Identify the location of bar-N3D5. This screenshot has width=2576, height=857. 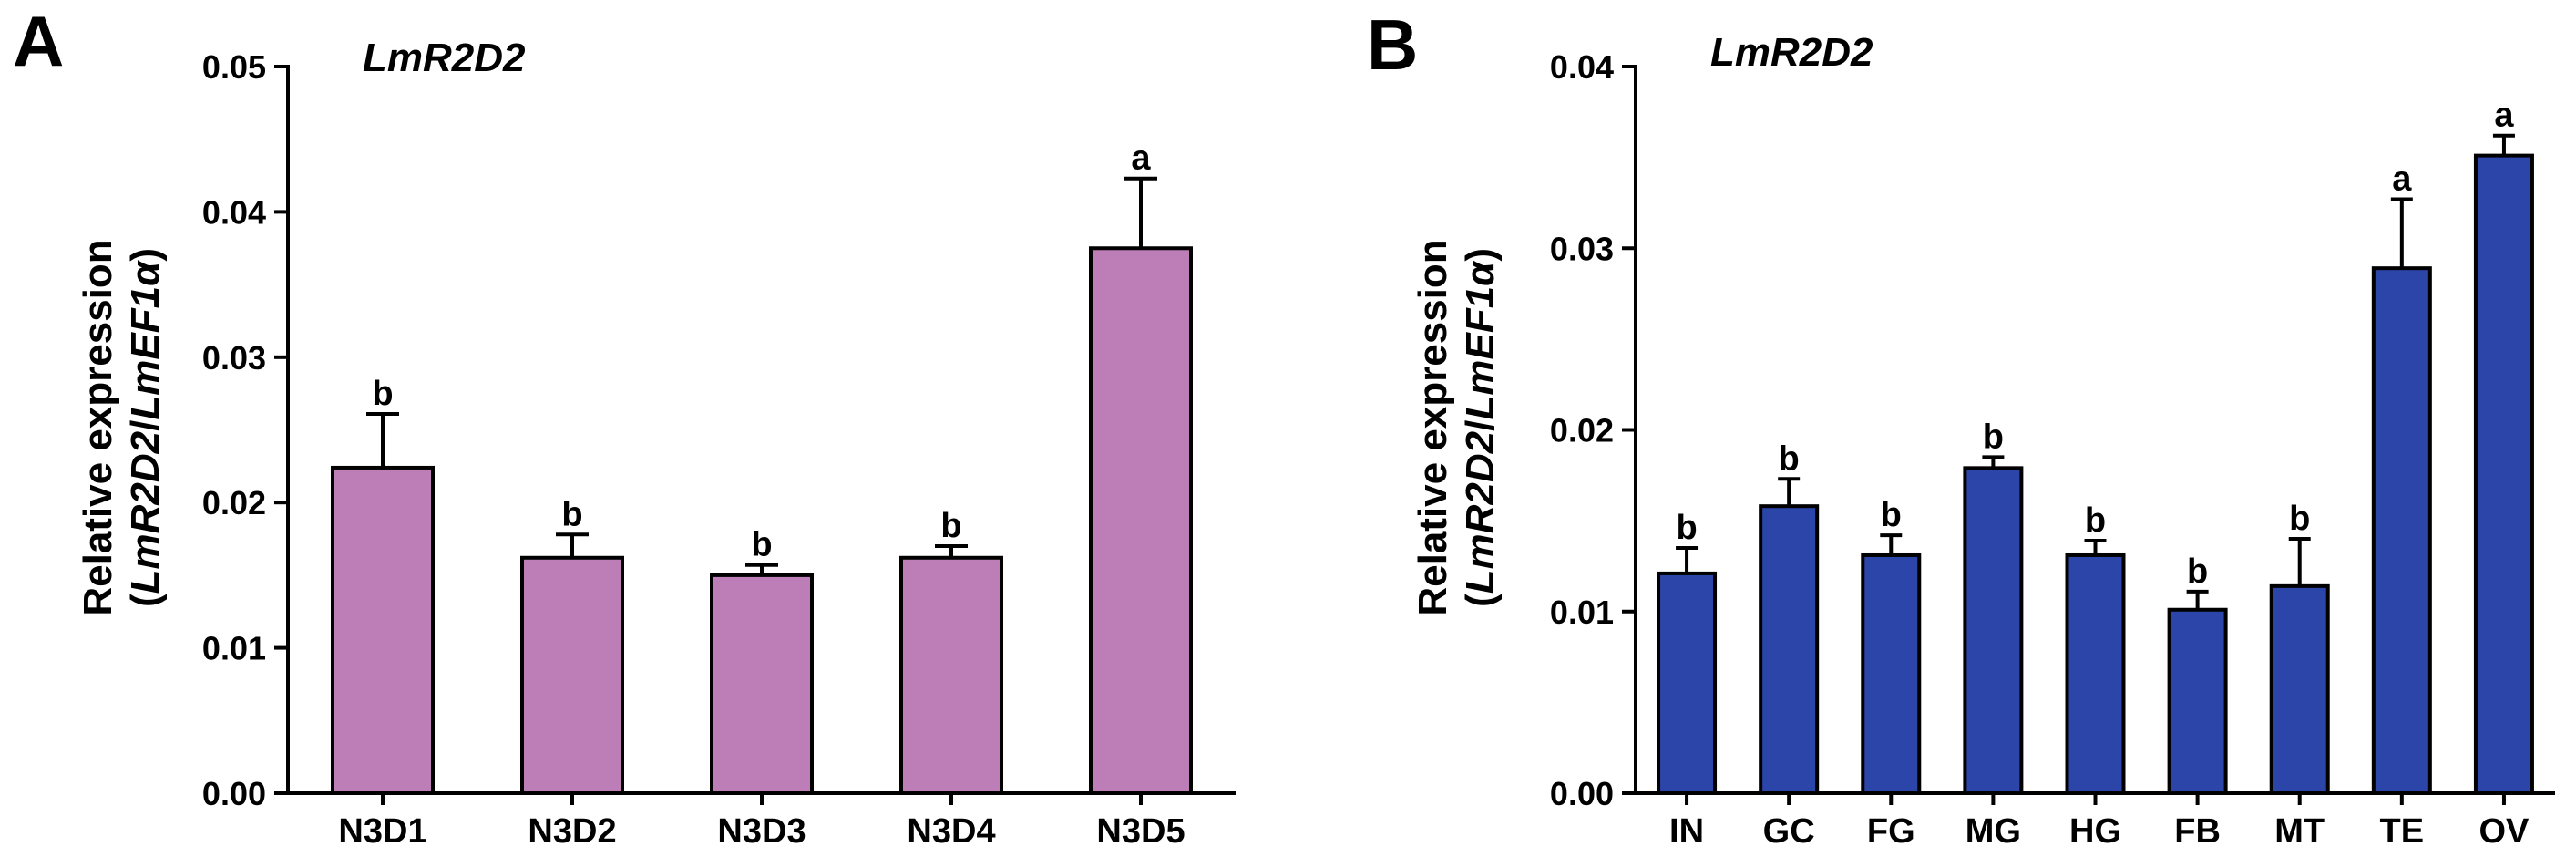
(1141, 521).